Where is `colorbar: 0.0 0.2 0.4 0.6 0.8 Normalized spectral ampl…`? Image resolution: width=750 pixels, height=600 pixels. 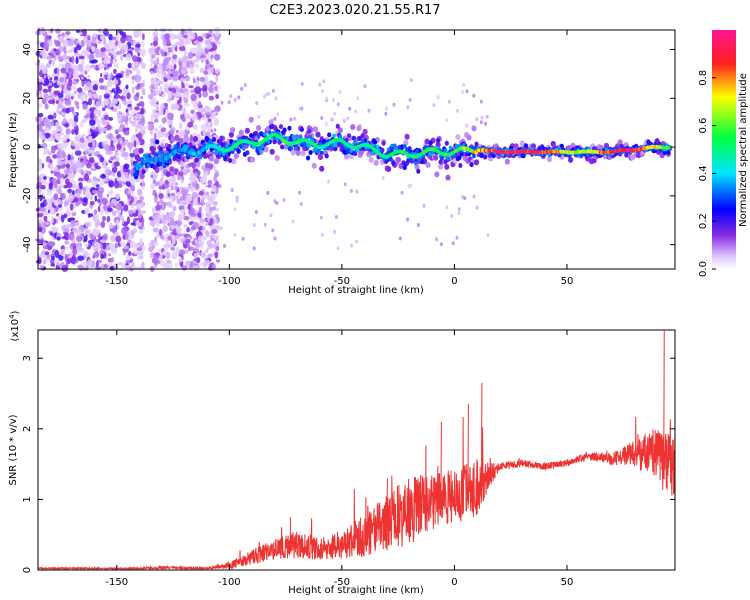
colorbar: 0.0 0.2 0.4 0.6 0.8 Normalized spectral ampl… is located at coordinates (723, 153).